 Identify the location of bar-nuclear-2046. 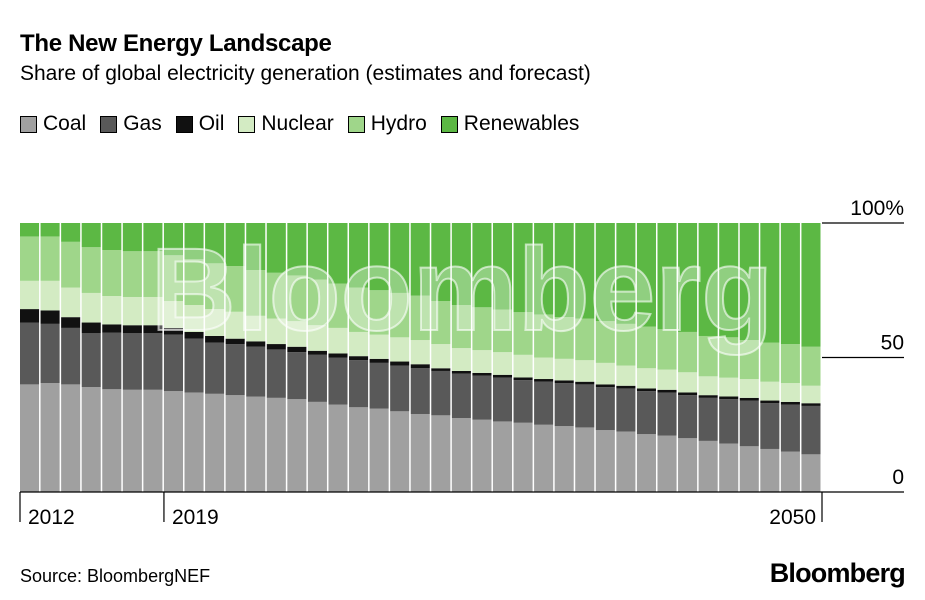
(729, 387).